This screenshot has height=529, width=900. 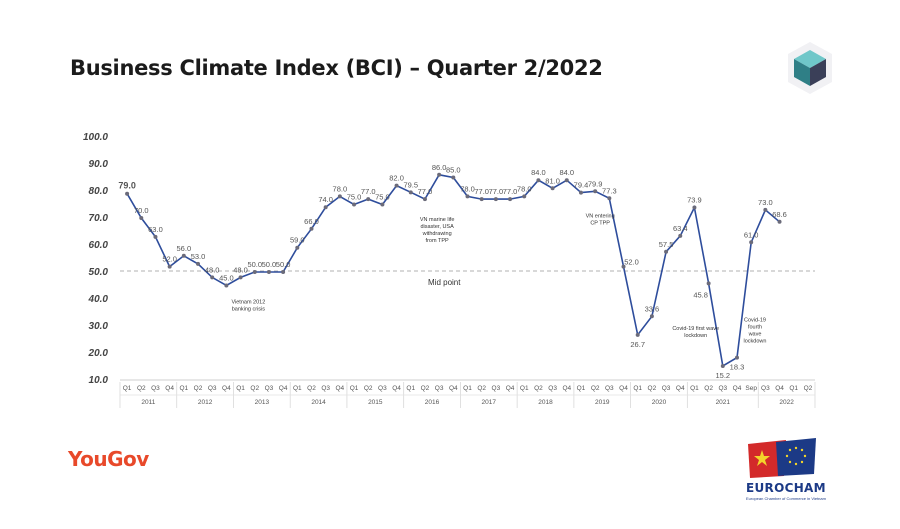 What do you see at coordinates (680, 228) in the screenshot?
I see `data-label: 63.4` at bounding box center [680, 228].